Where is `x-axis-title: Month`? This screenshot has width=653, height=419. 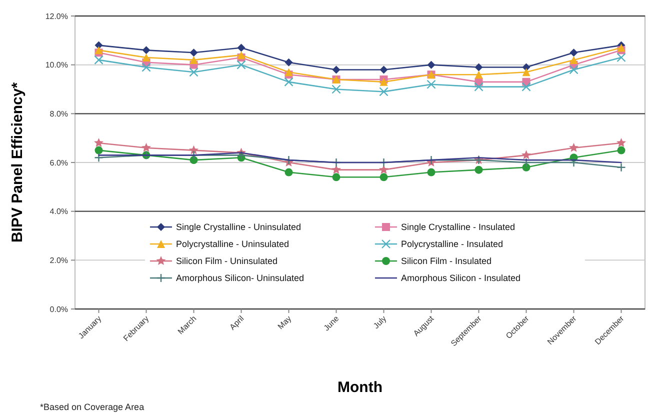
x-axis-title: Month is located at coordinates (360, 387).